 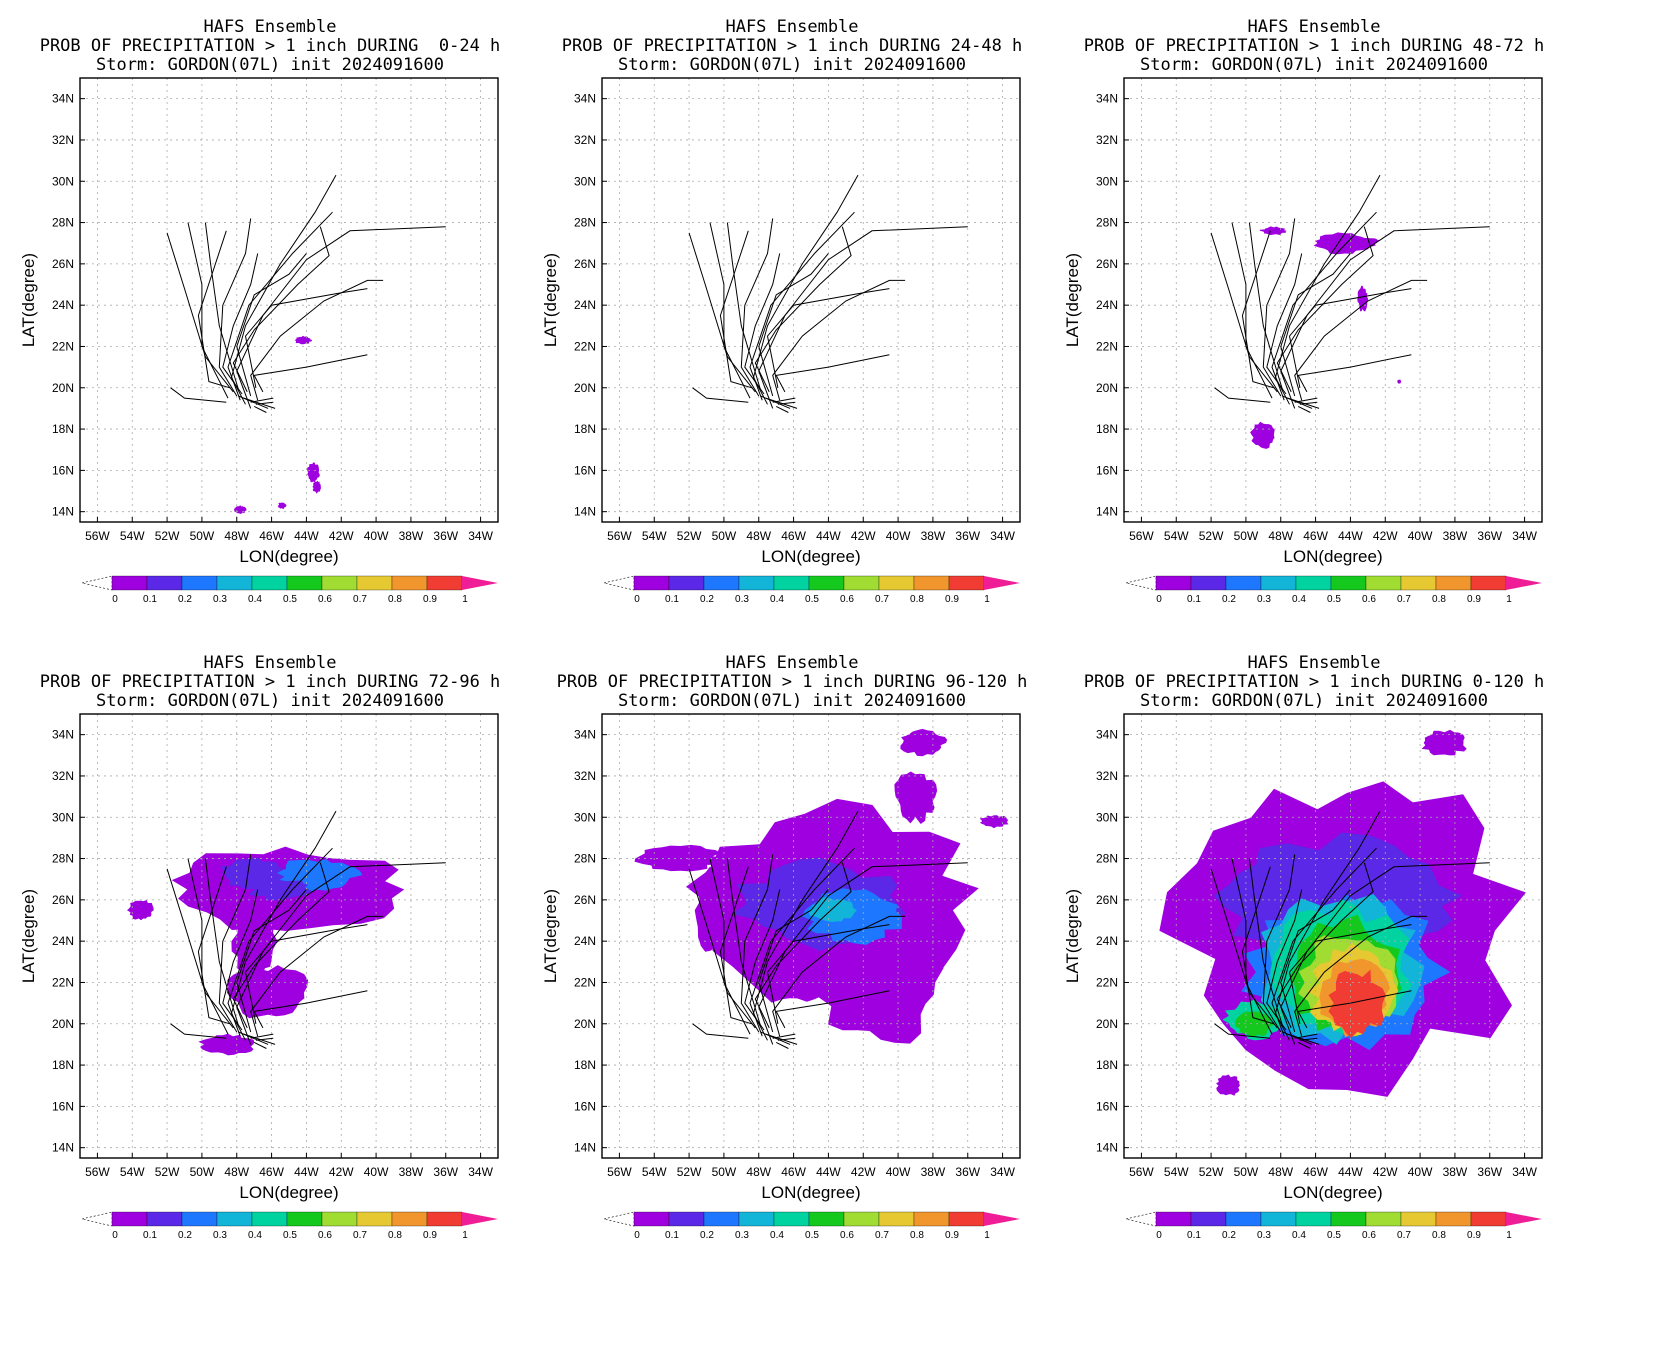 I want to click on colorbar-tick-label: 0.3, so click(x=220, y=599).